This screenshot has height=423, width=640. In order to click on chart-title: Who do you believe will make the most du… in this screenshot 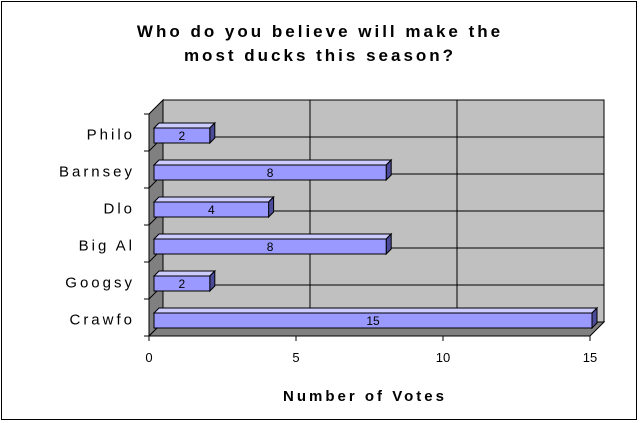, I will do `click(320, 44)`.